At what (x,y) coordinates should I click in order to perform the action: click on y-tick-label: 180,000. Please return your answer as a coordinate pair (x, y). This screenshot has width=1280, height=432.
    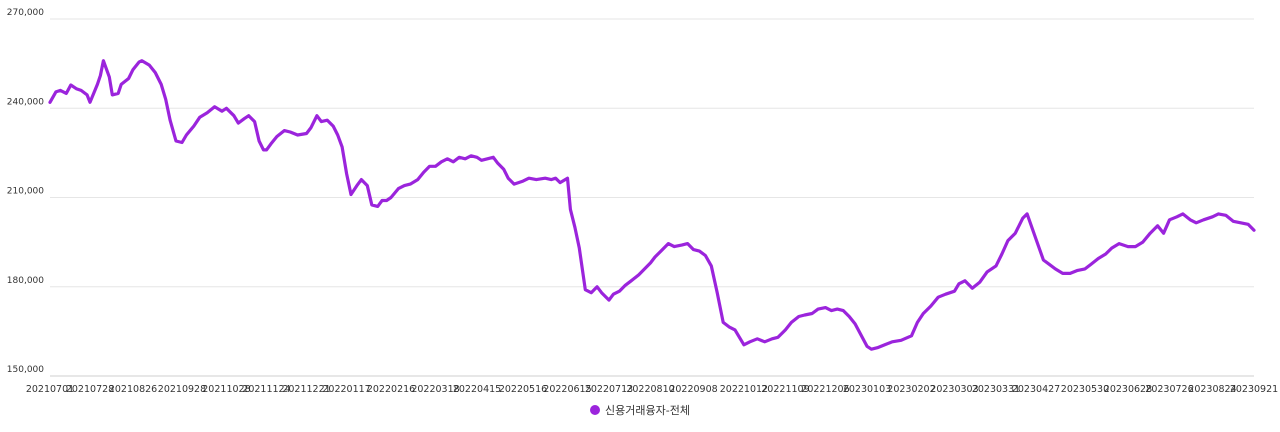
    Looking at the image, I should click on (25, 281).